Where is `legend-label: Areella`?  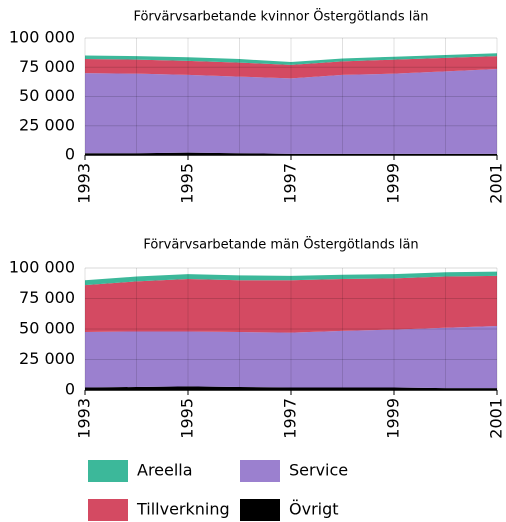
legend-label: Areella is located at coordinates (165, 470).